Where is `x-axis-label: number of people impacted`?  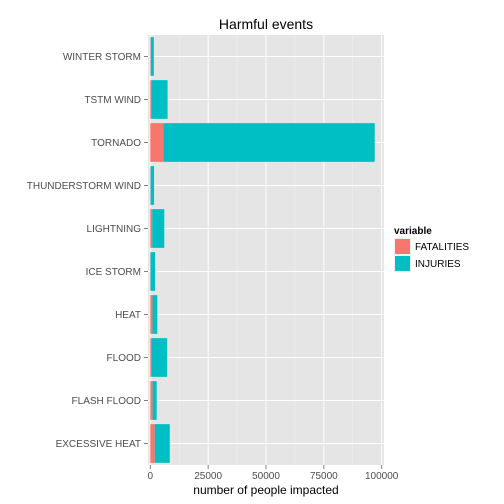
x-axis-label: number of people impacted is located at coordinates (265, 490).